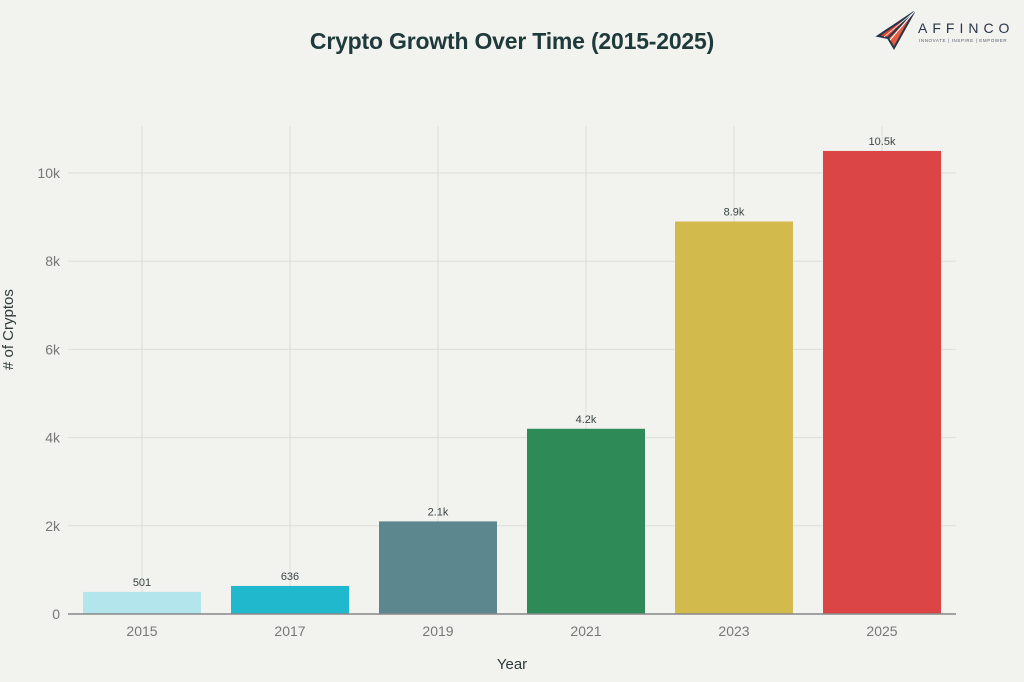 The width and height of the screenshot is (1024, 682). What do you see at coordinates (734, 417) in the screenshot?
I see `bar-2023` at bounding box center [734, 417].